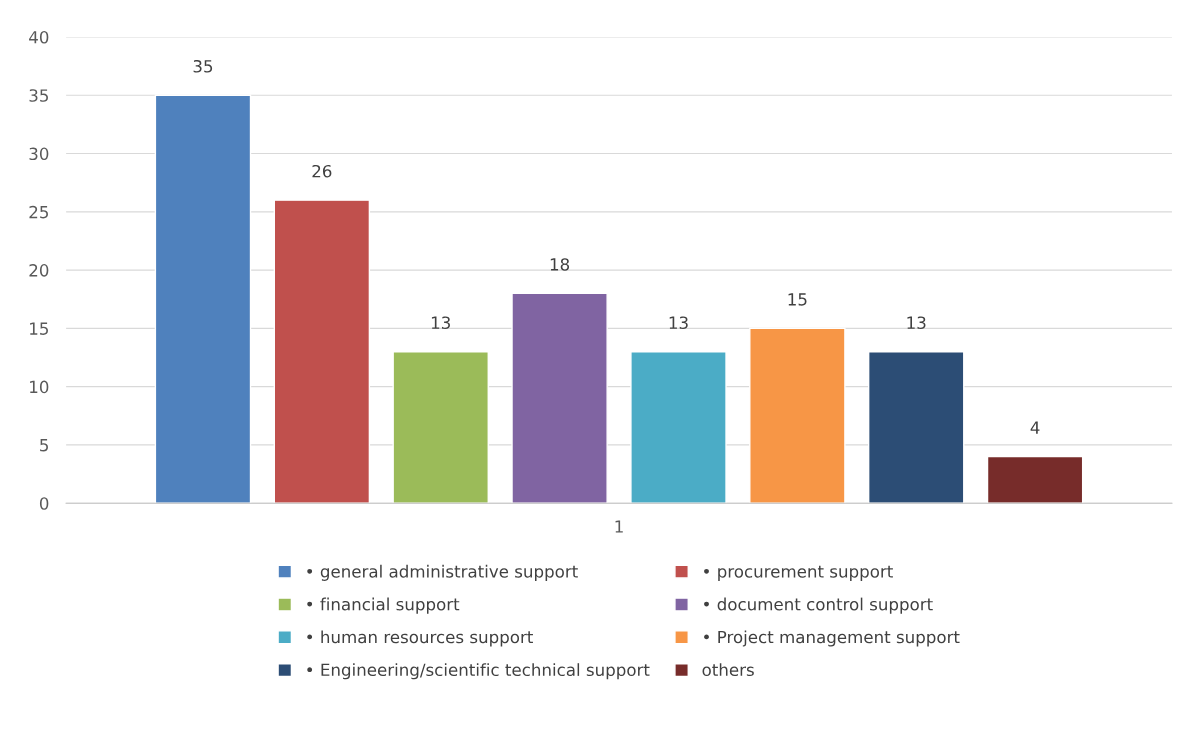 The height and width of the screenshot is (740, 1202). I want to click on data-label: 4, so click(1035, 427).